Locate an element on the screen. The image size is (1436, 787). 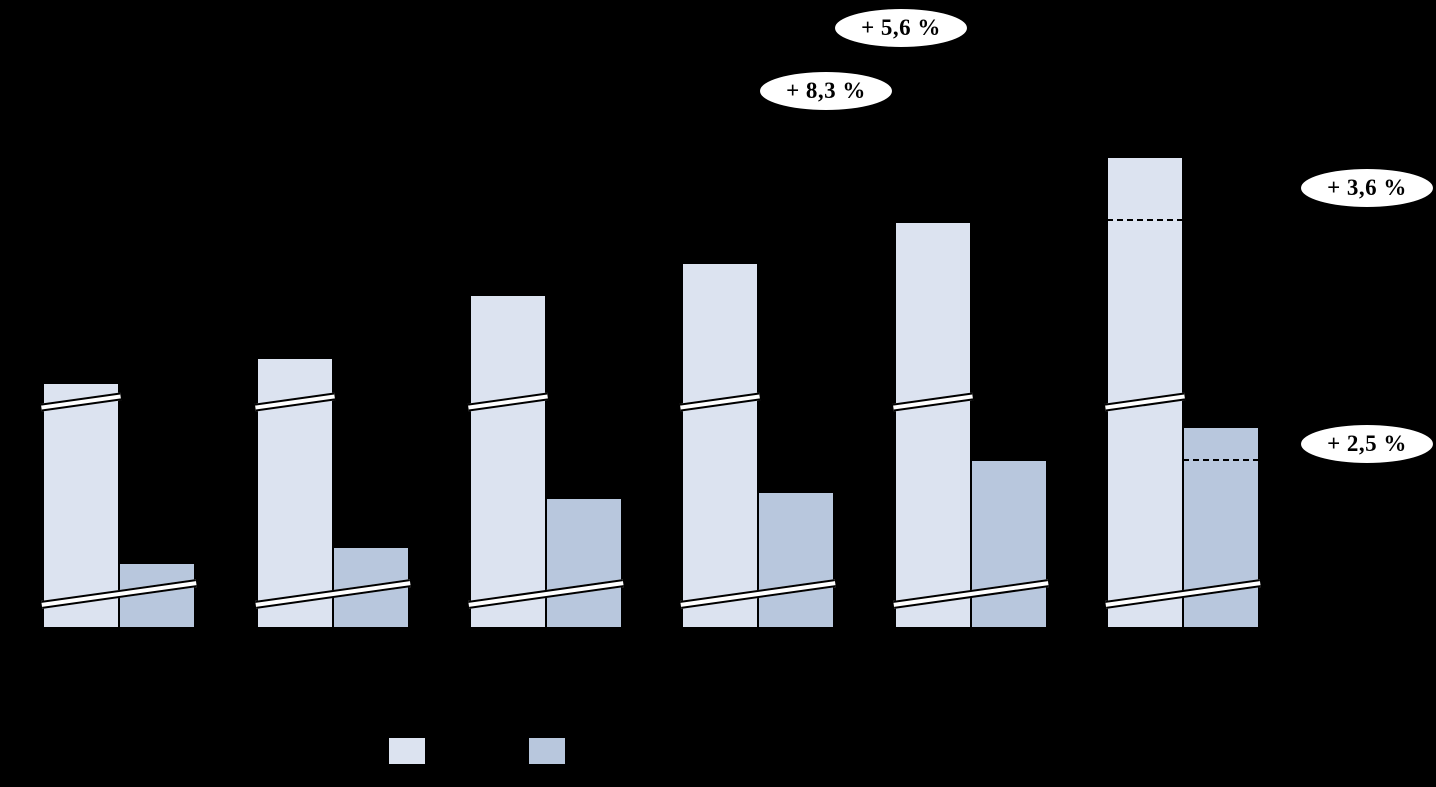
annotation-label: + 5,6 % is located at coordinates (901, 27).